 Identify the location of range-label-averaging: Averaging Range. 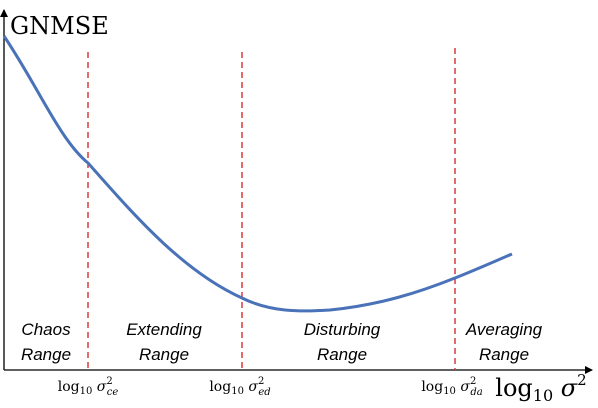
(504, 342).